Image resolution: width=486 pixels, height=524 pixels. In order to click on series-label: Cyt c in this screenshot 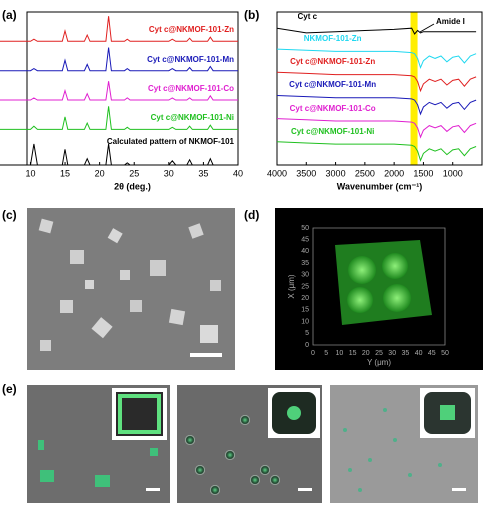, I will do `click(307, 17)`.